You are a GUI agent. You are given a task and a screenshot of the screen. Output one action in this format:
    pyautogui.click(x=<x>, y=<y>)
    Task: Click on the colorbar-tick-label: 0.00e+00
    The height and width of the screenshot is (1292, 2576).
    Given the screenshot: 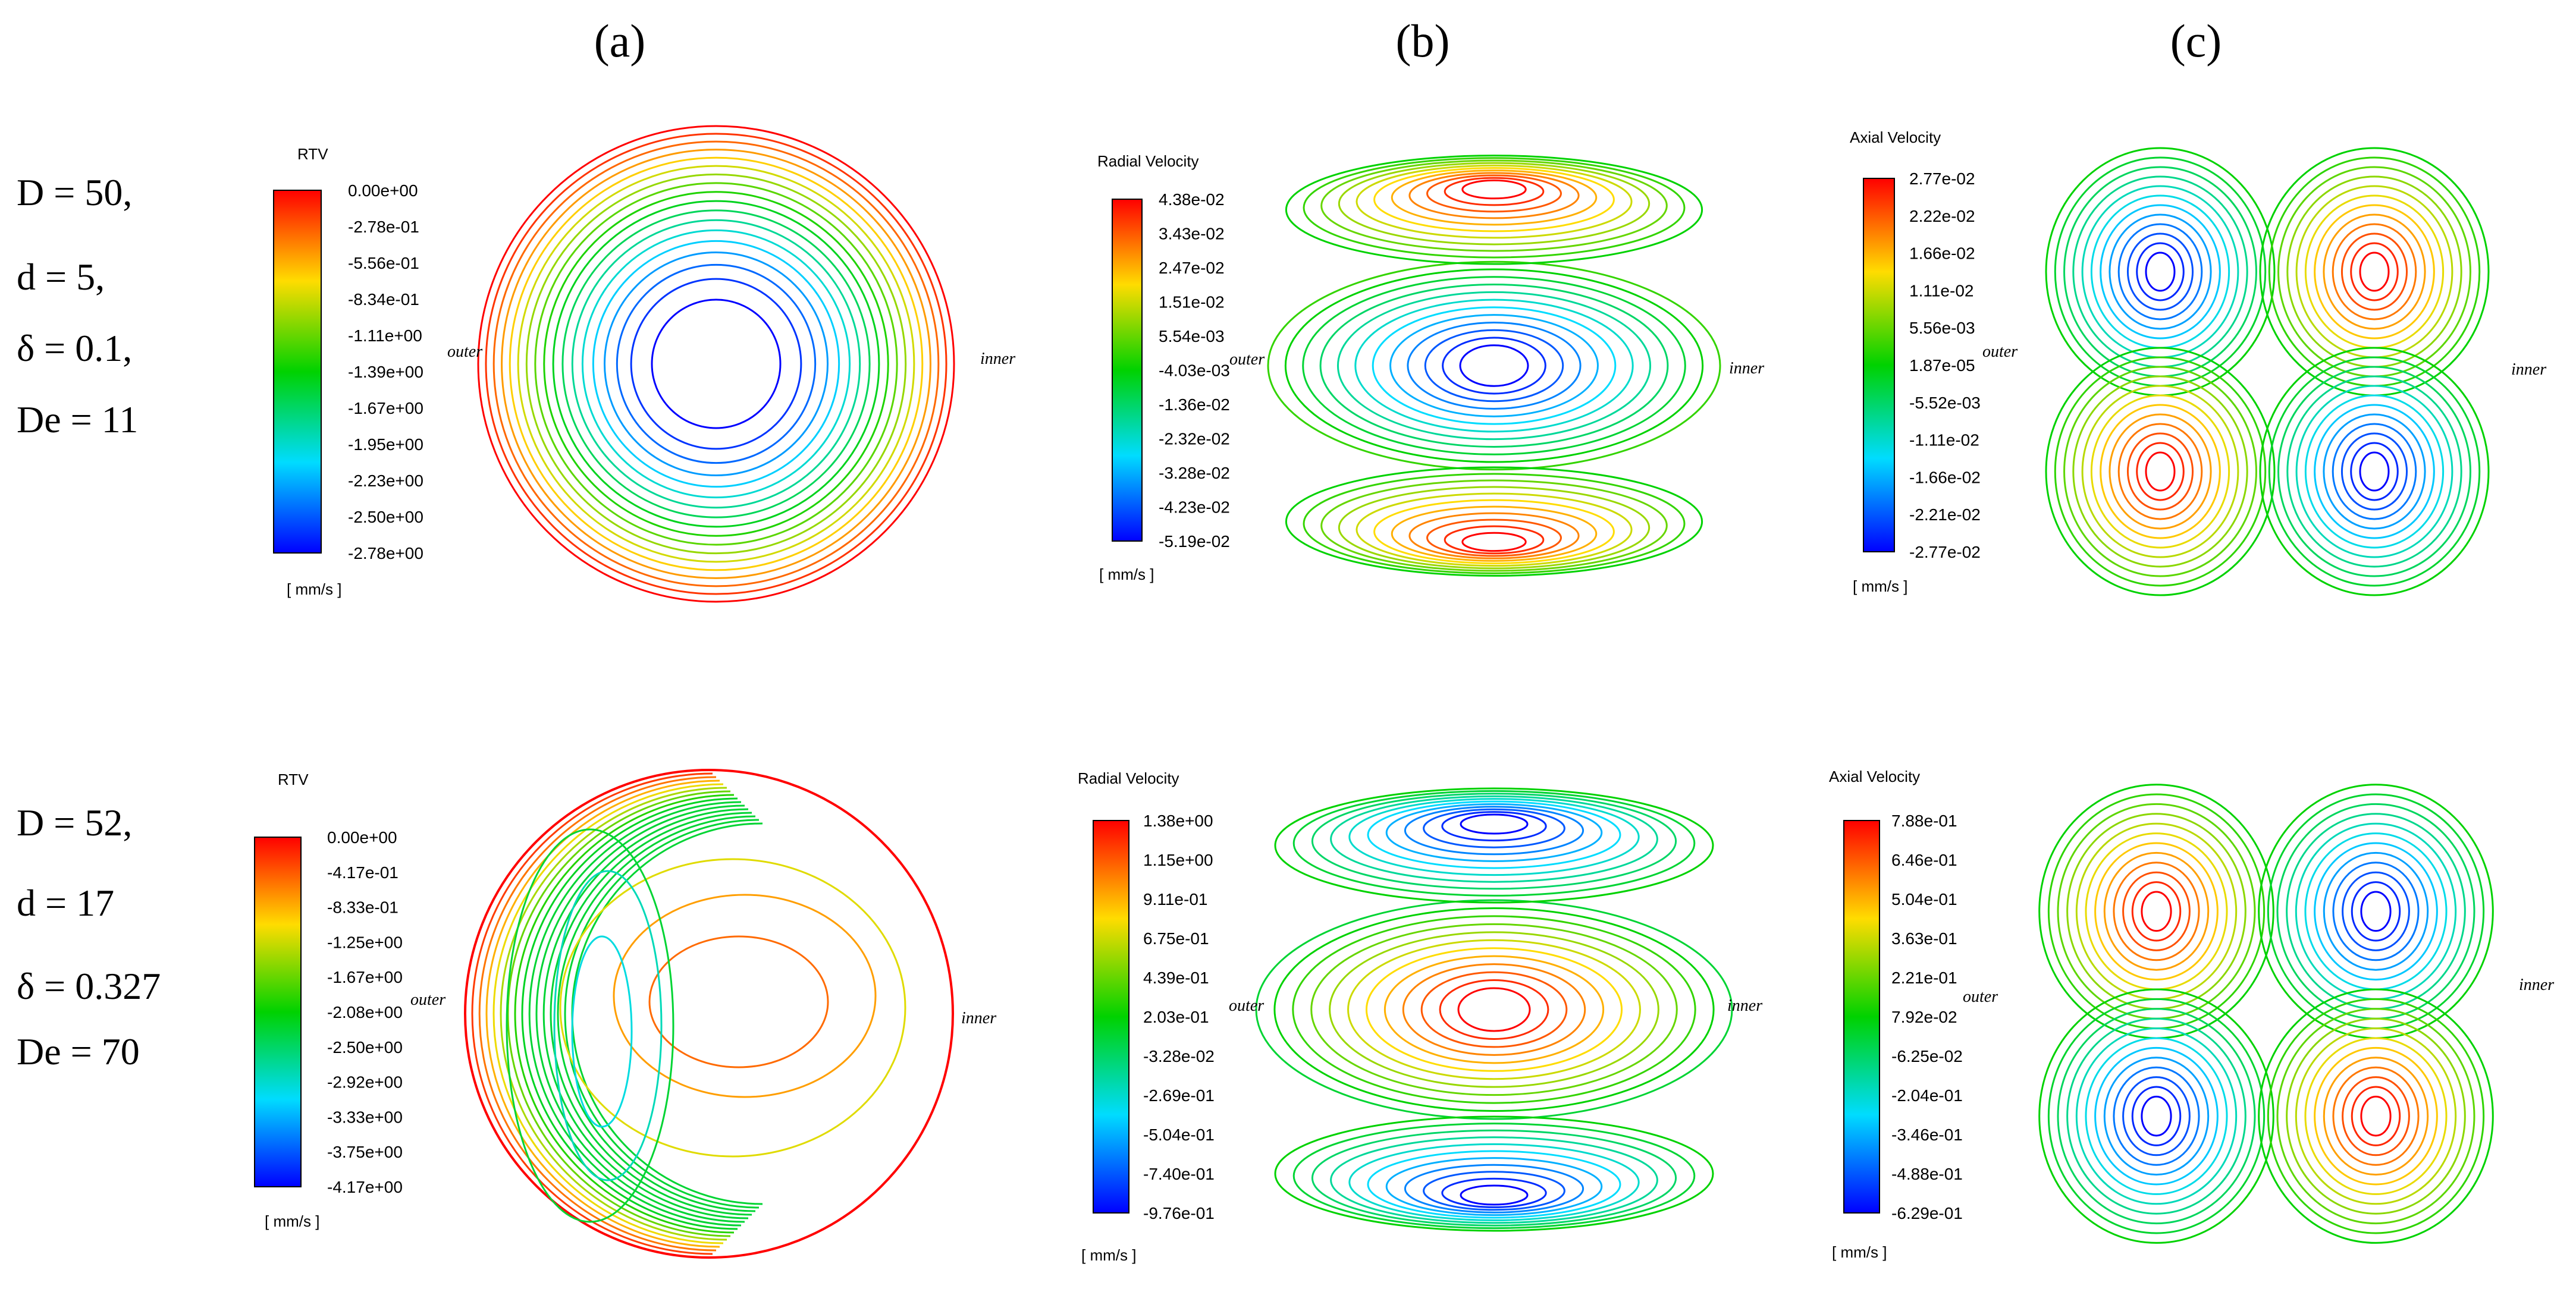 What is the action you would take?
    pyautogui.click(x=383, y=190)
    